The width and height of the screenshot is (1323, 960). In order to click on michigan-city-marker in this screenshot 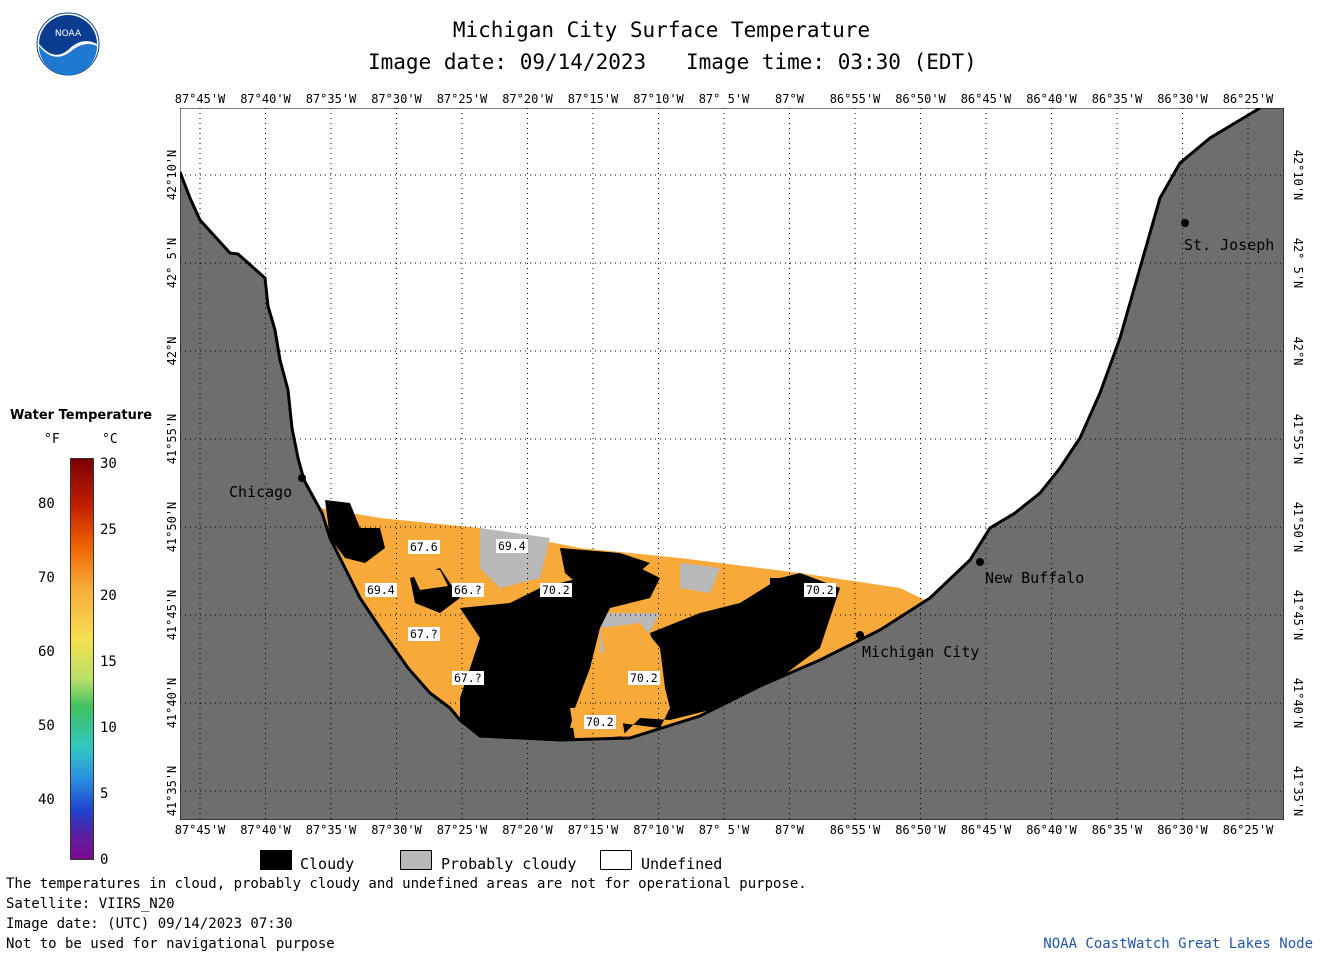, I will do `click(860, 635)`.